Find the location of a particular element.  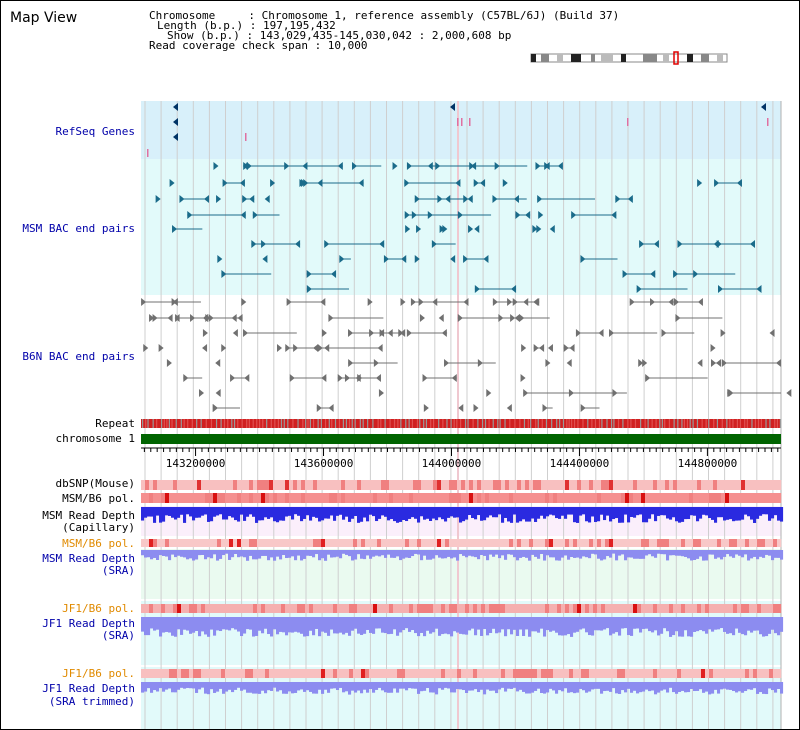

msm-bac-features is located at coordinates (458, 227).